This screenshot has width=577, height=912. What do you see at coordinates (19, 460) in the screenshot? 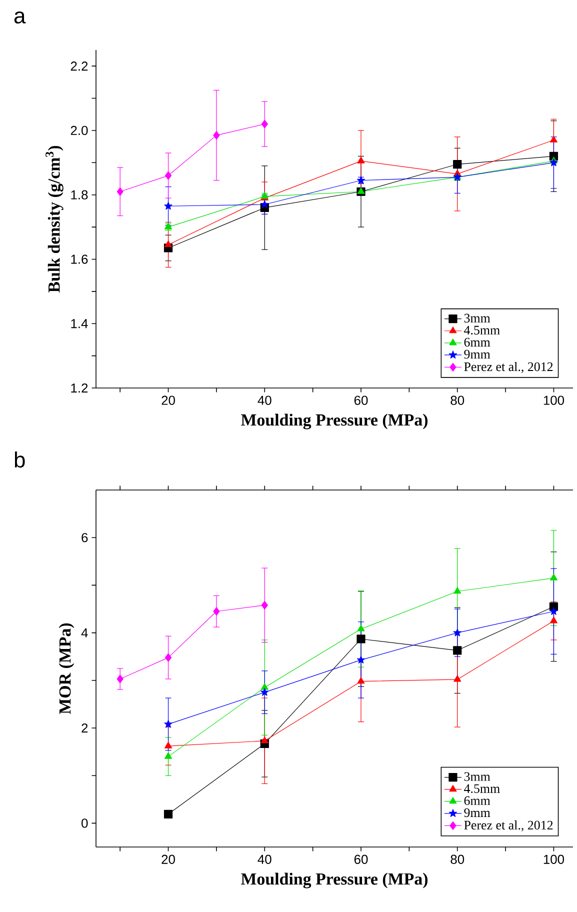
I see `chart-title: b` at bounding box center [19, 460].